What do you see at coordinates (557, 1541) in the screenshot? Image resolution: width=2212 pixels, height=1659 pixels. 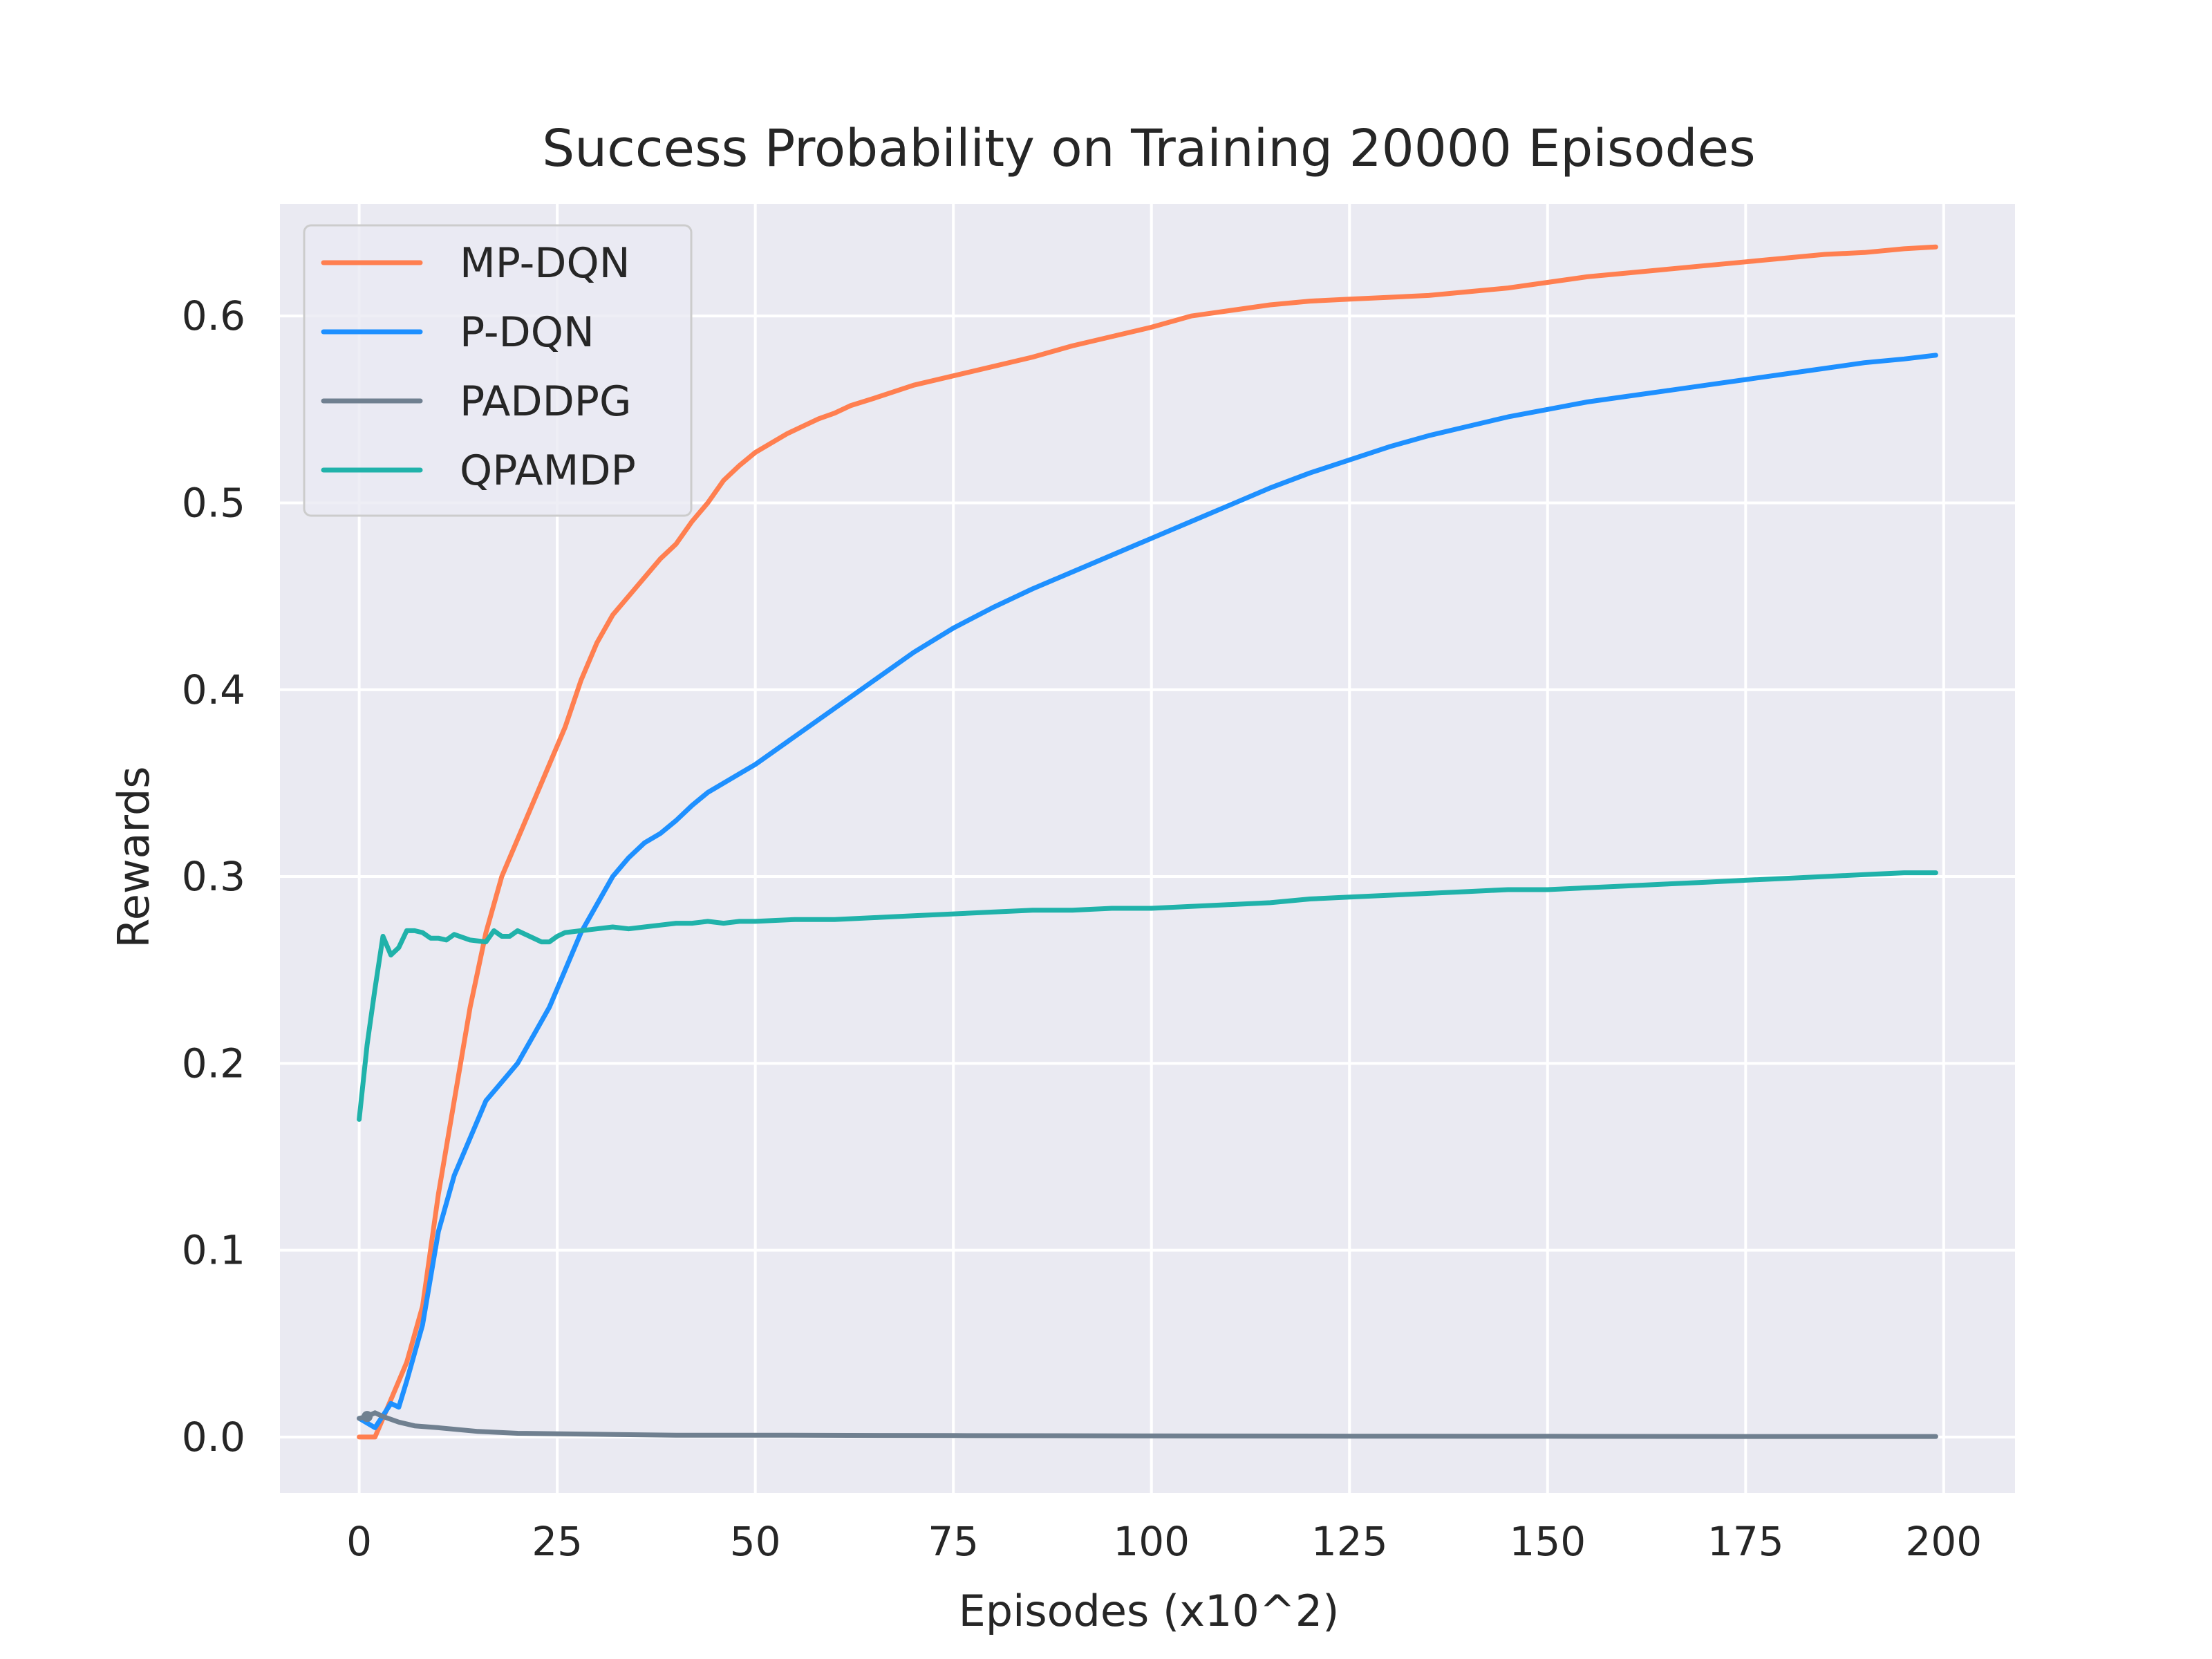 I see `x-tick-label: 25` at bounding box center [557, 1541].